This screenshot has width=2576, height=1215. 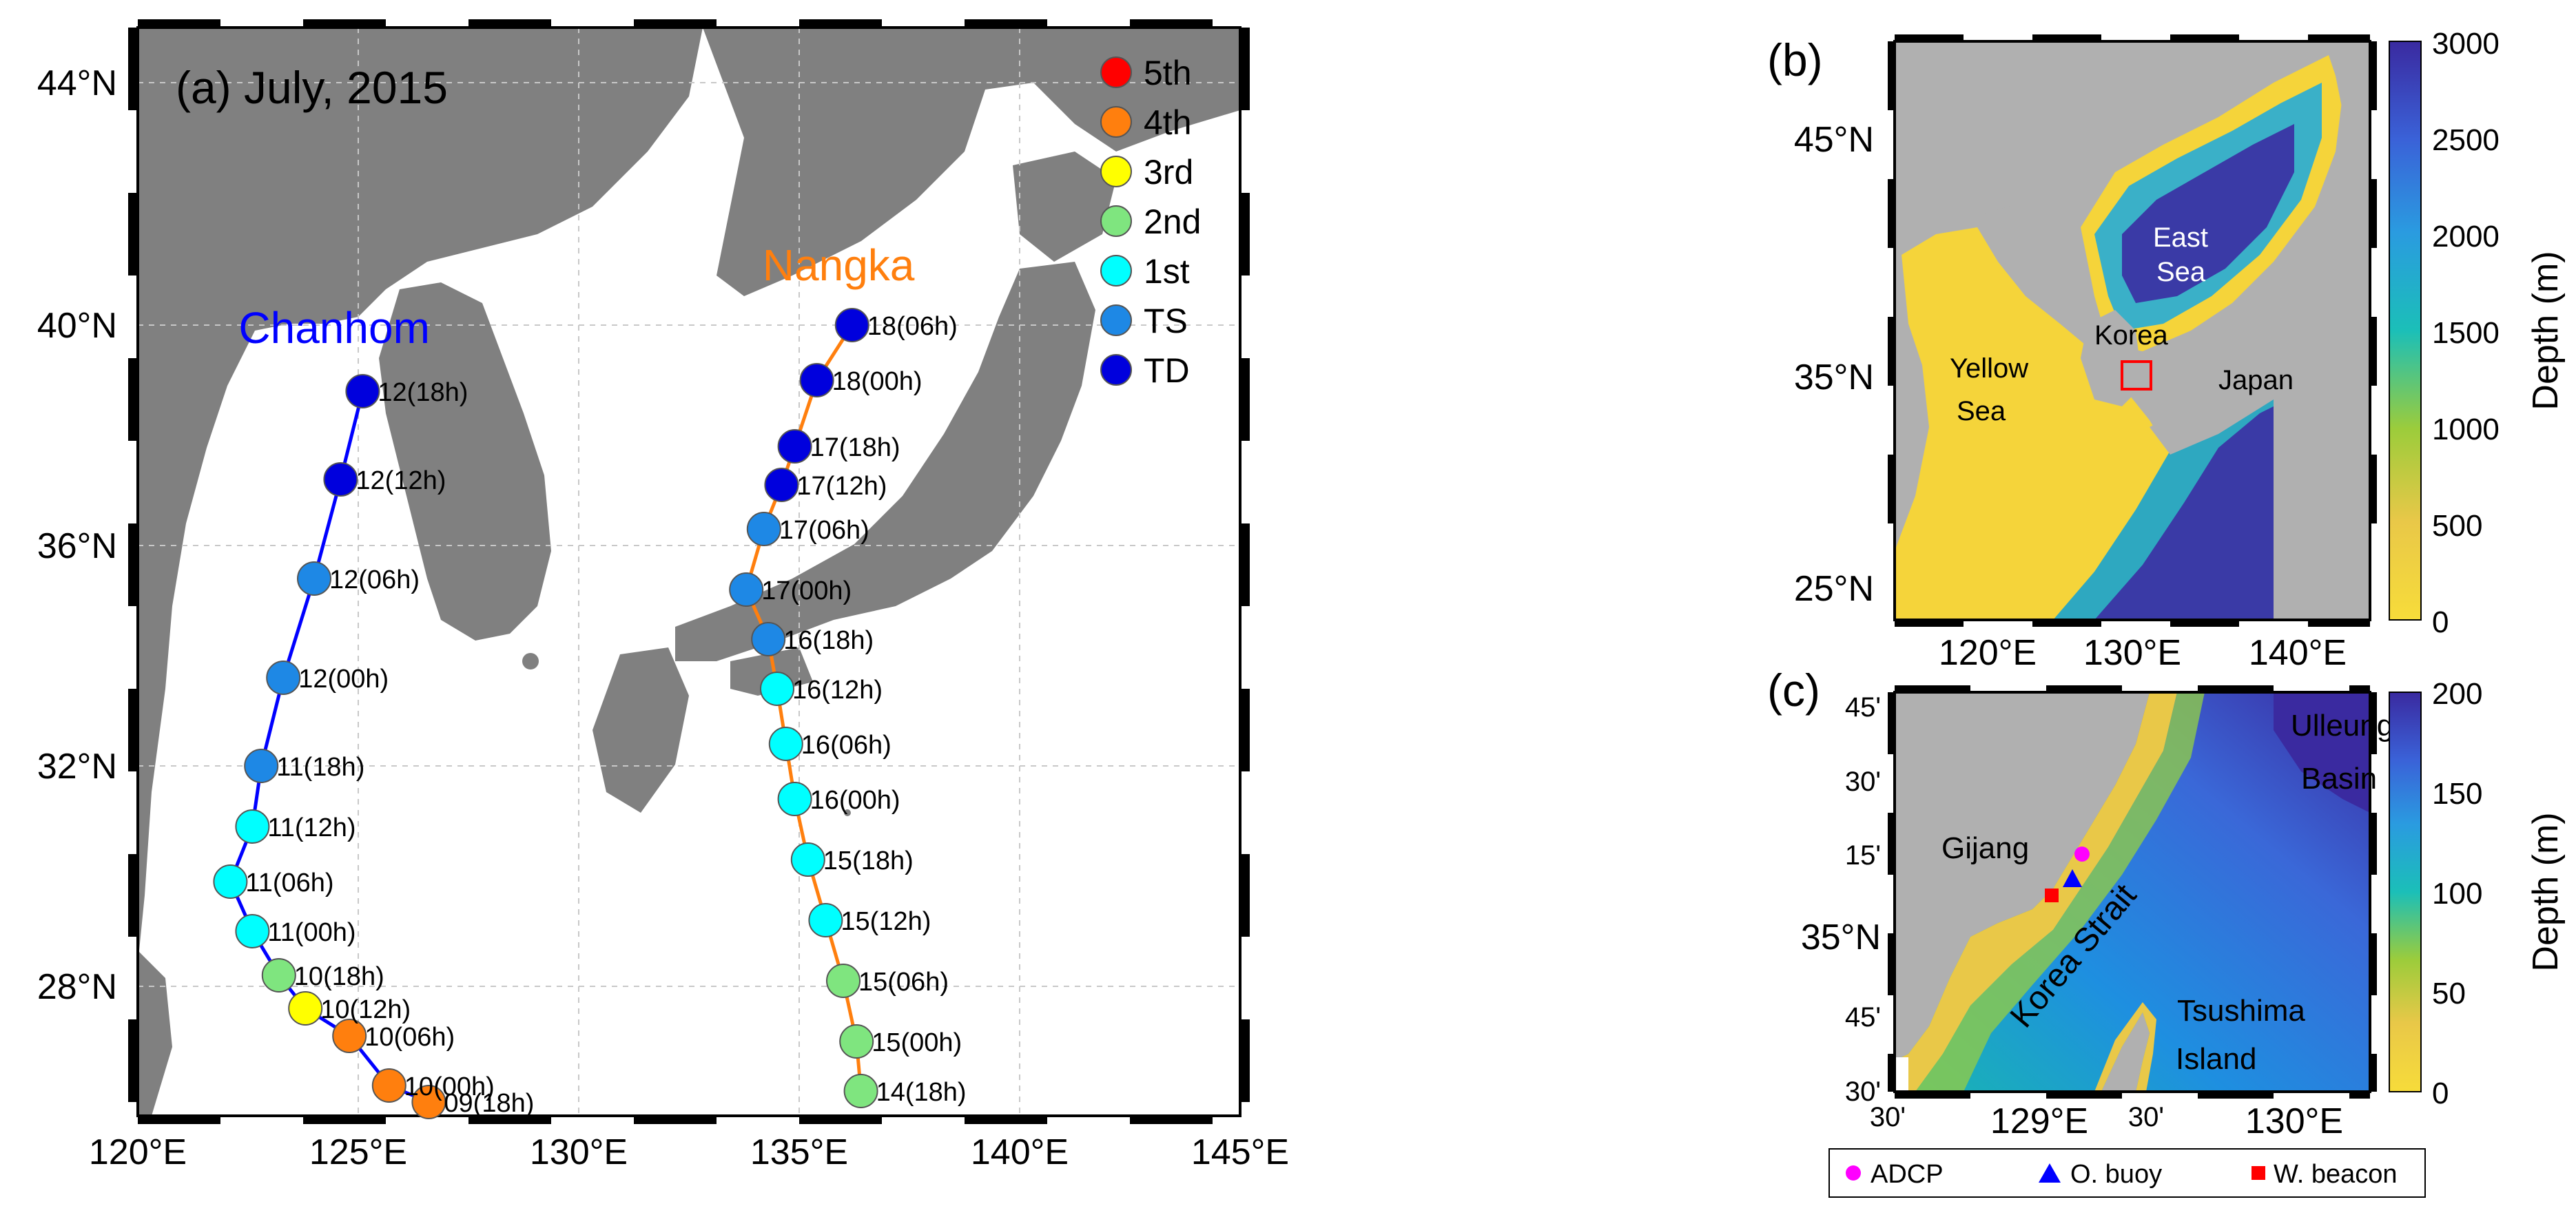 What do you see at coordinates (2112, 358) in the screenshot?
I see `korea-land-b` at bounding box center [2112, 358].